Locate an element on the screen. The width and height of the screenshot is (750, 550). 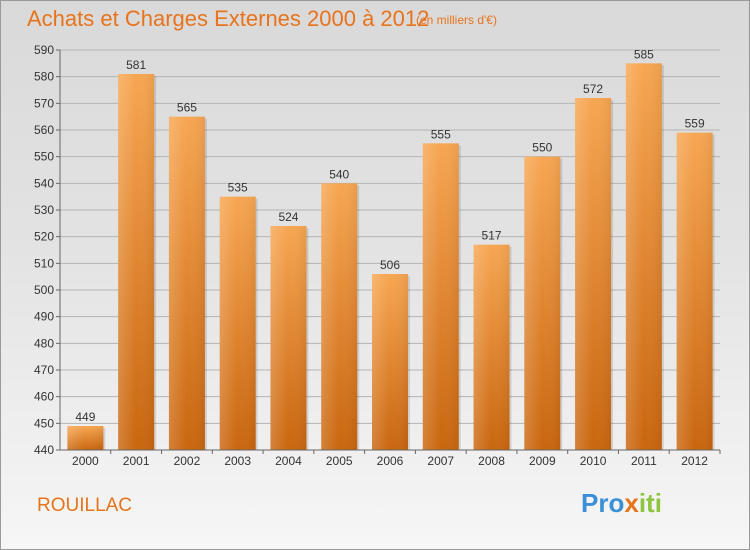
y-tick-label: 500 is located at coordinates (44, 290).